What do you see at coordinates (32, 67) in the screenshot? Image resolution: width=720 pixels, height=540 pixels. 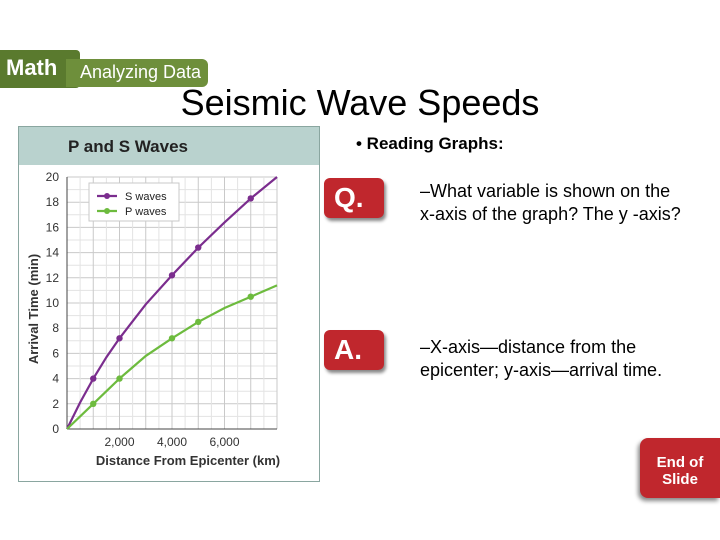 I see `math-label: Math` at bounding box center [32, 67].